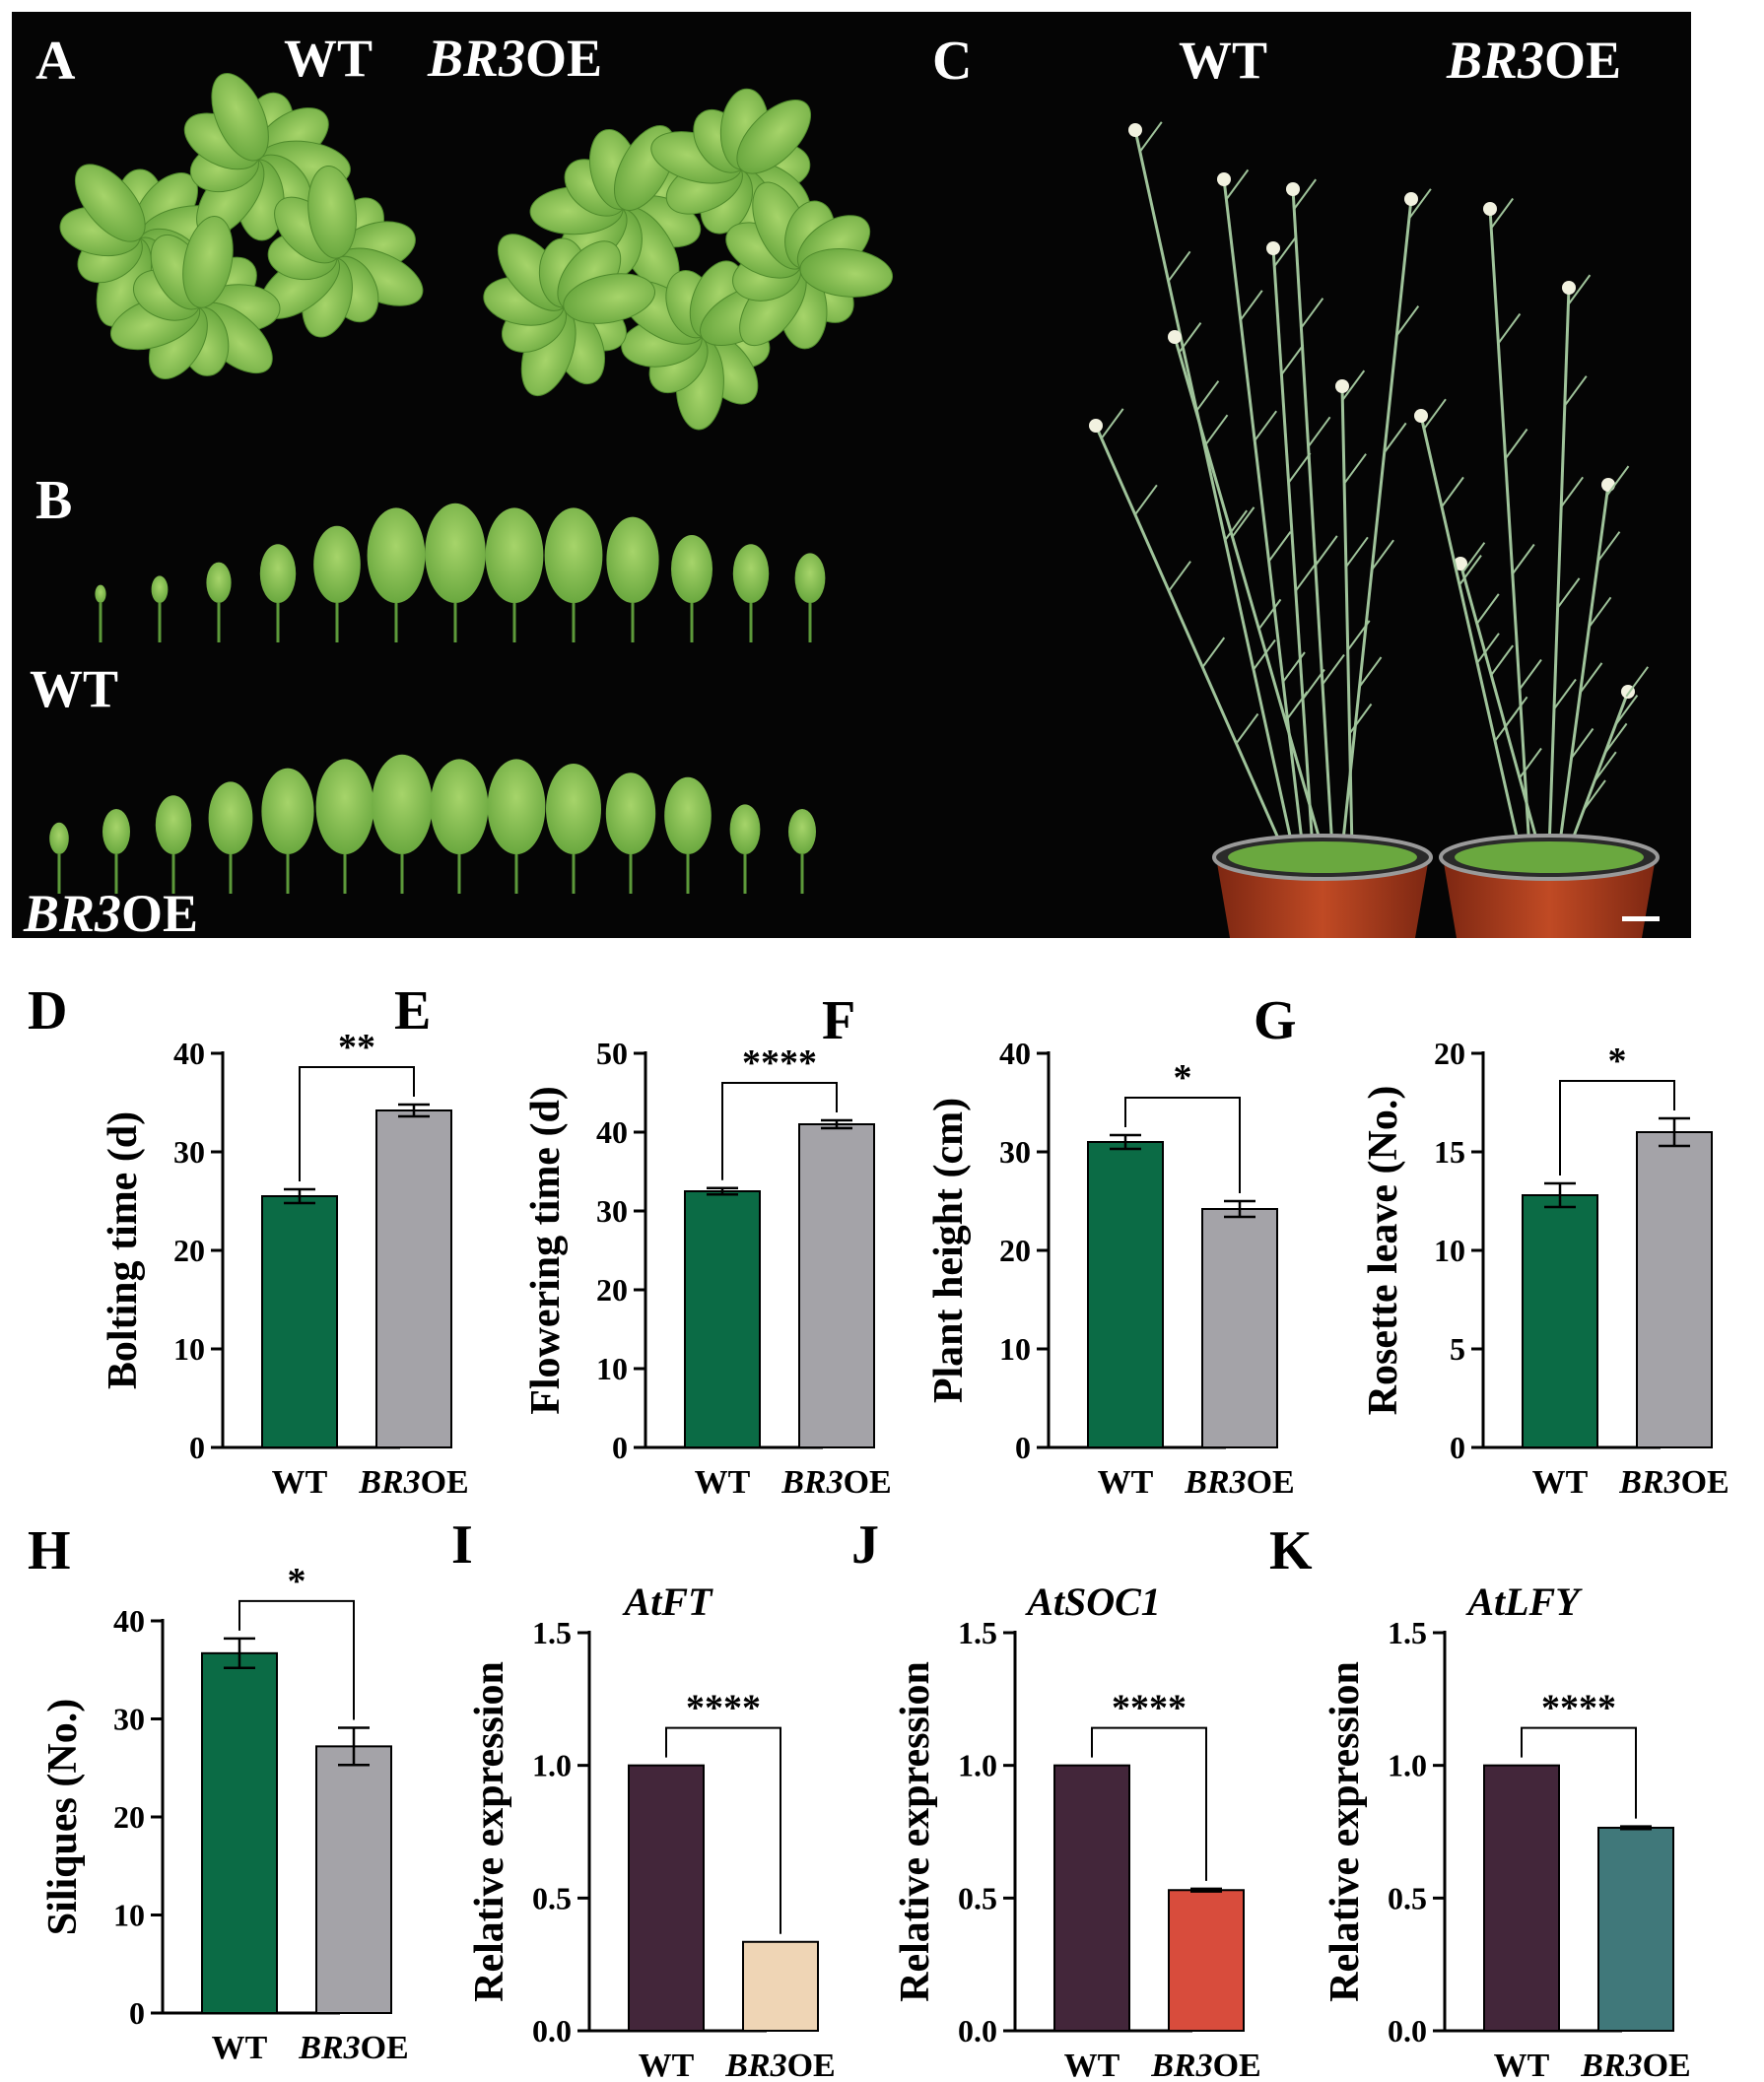 This screenshot has width=1764, height=2082. Describe the element at coordinates (865, 1545) in the screenshot. I see `panel-letter-j: J` at that location.